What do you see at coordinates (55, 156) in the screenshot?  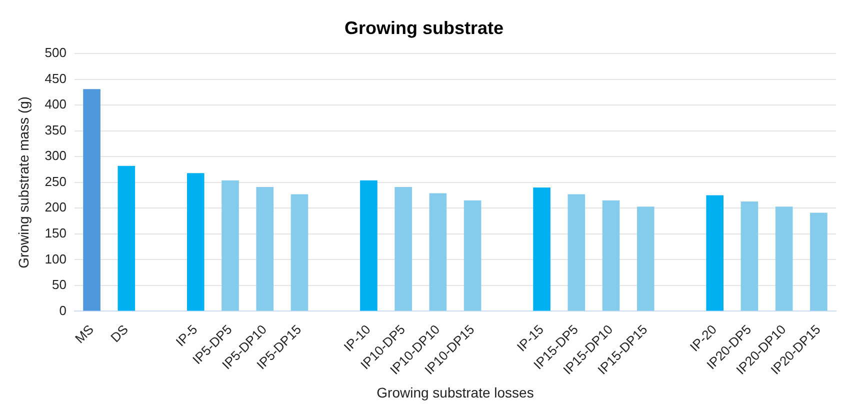 I see `y-tick-label: 300` at bounding box center [55, 156].